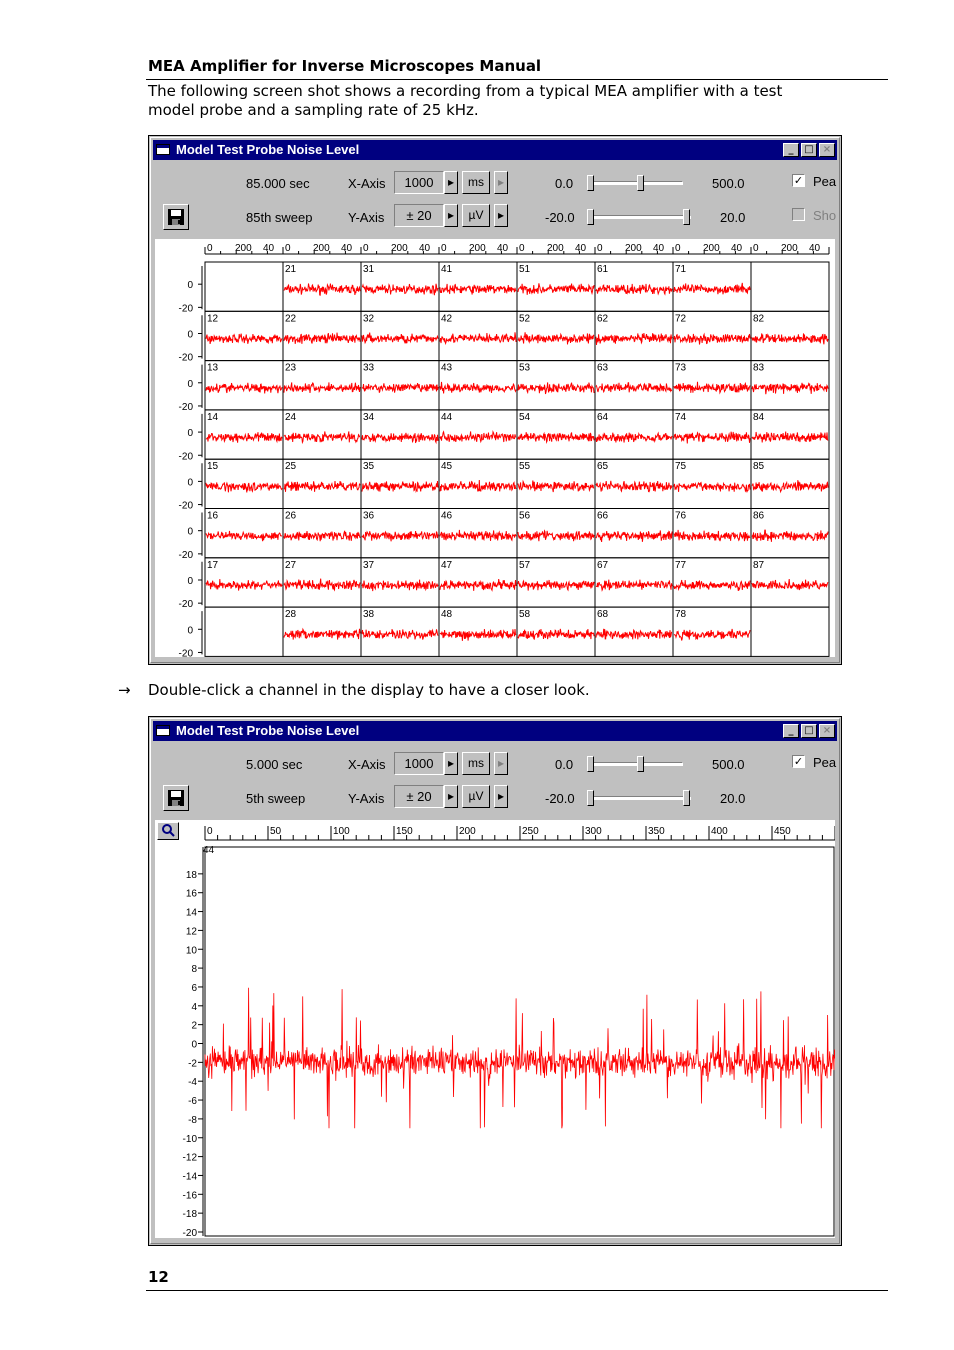 This screenshot has width=954, height=1350. What do you see at coordinates (681, 368) in the screenshot?
I see `channel-label: 73` at bounding box center [681, 368].